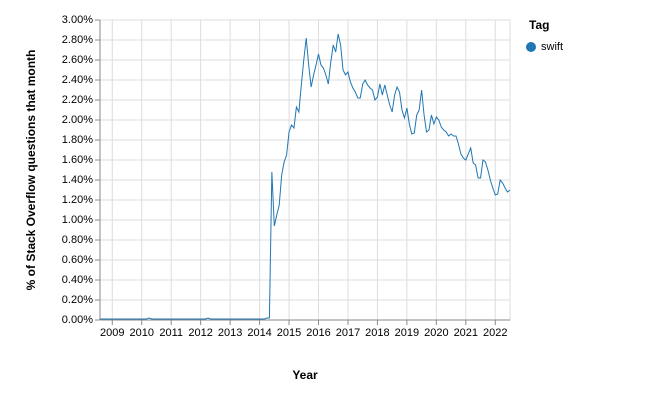 This screenshot has width=660, height=400. Describe the element at coordinates (539, 25) in the screenshot. I see `legend-title: Tag` at that location.